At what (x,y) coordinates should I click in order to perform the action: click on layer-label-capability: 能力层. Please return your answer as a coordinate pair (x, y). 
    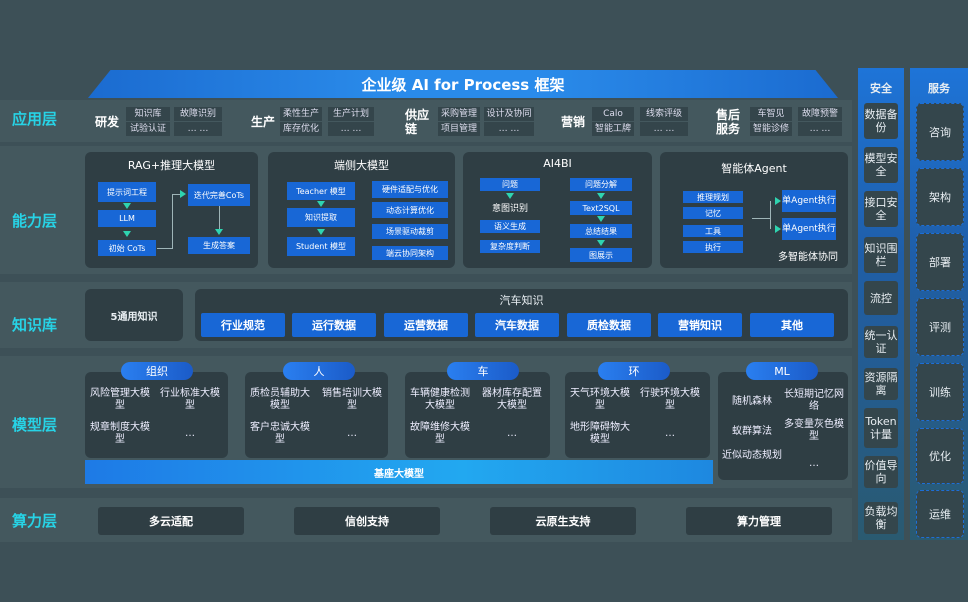
    Looking at the image, I should click on (35, 221).